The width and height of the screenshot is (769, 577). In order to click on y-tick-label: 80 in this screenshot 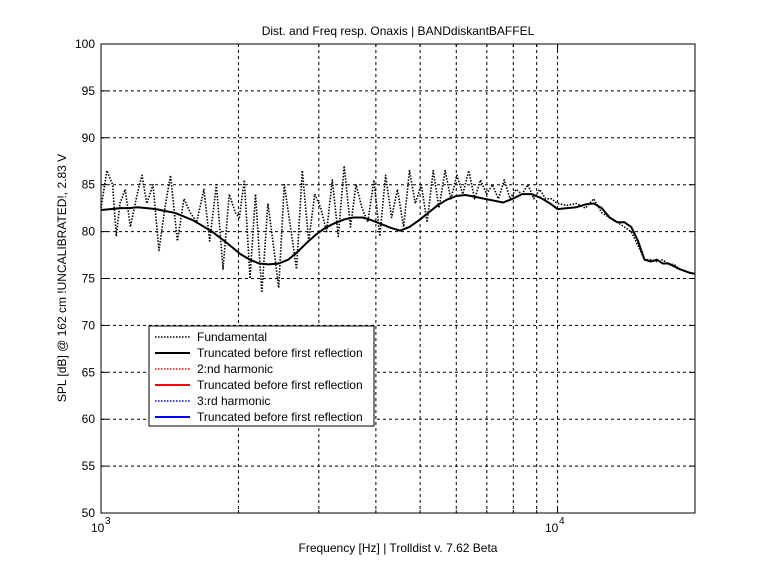, I will do `click(89, 232)`.